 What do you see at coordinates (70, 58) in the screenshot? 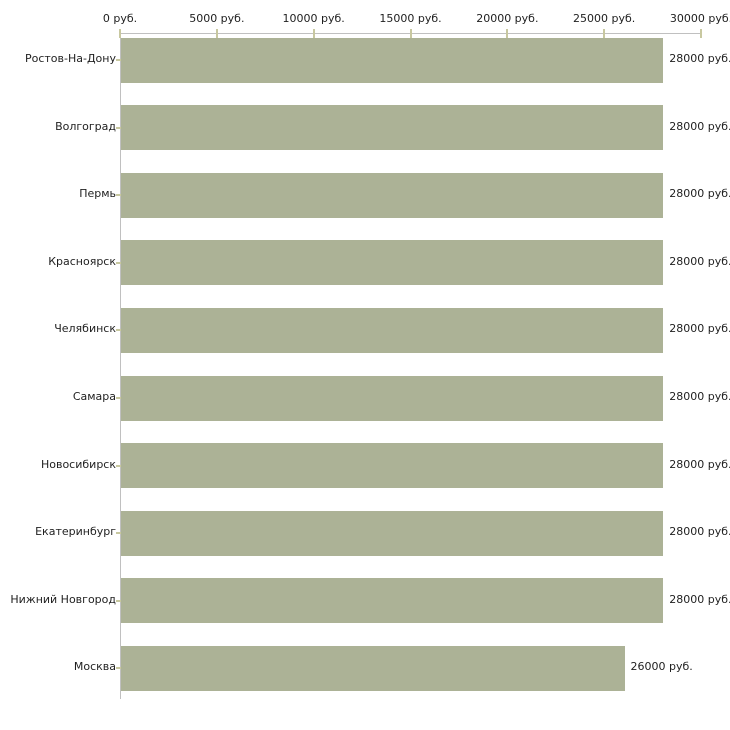
I see `category-label: Ростов-На-Дону` at bounding box center [70, 58].